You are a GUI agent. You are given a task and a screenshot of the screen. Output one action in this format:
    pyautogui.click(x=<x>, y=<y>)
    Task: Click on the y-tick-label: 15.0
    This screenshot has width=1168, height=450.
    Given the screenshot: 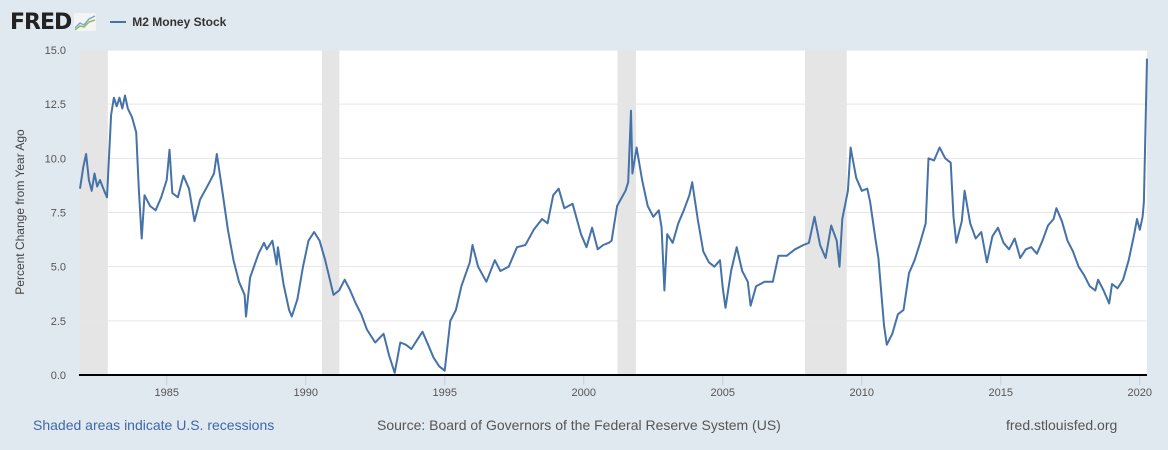 What is the action you would take?
    pyautogui.click(x=55, y=51)
    